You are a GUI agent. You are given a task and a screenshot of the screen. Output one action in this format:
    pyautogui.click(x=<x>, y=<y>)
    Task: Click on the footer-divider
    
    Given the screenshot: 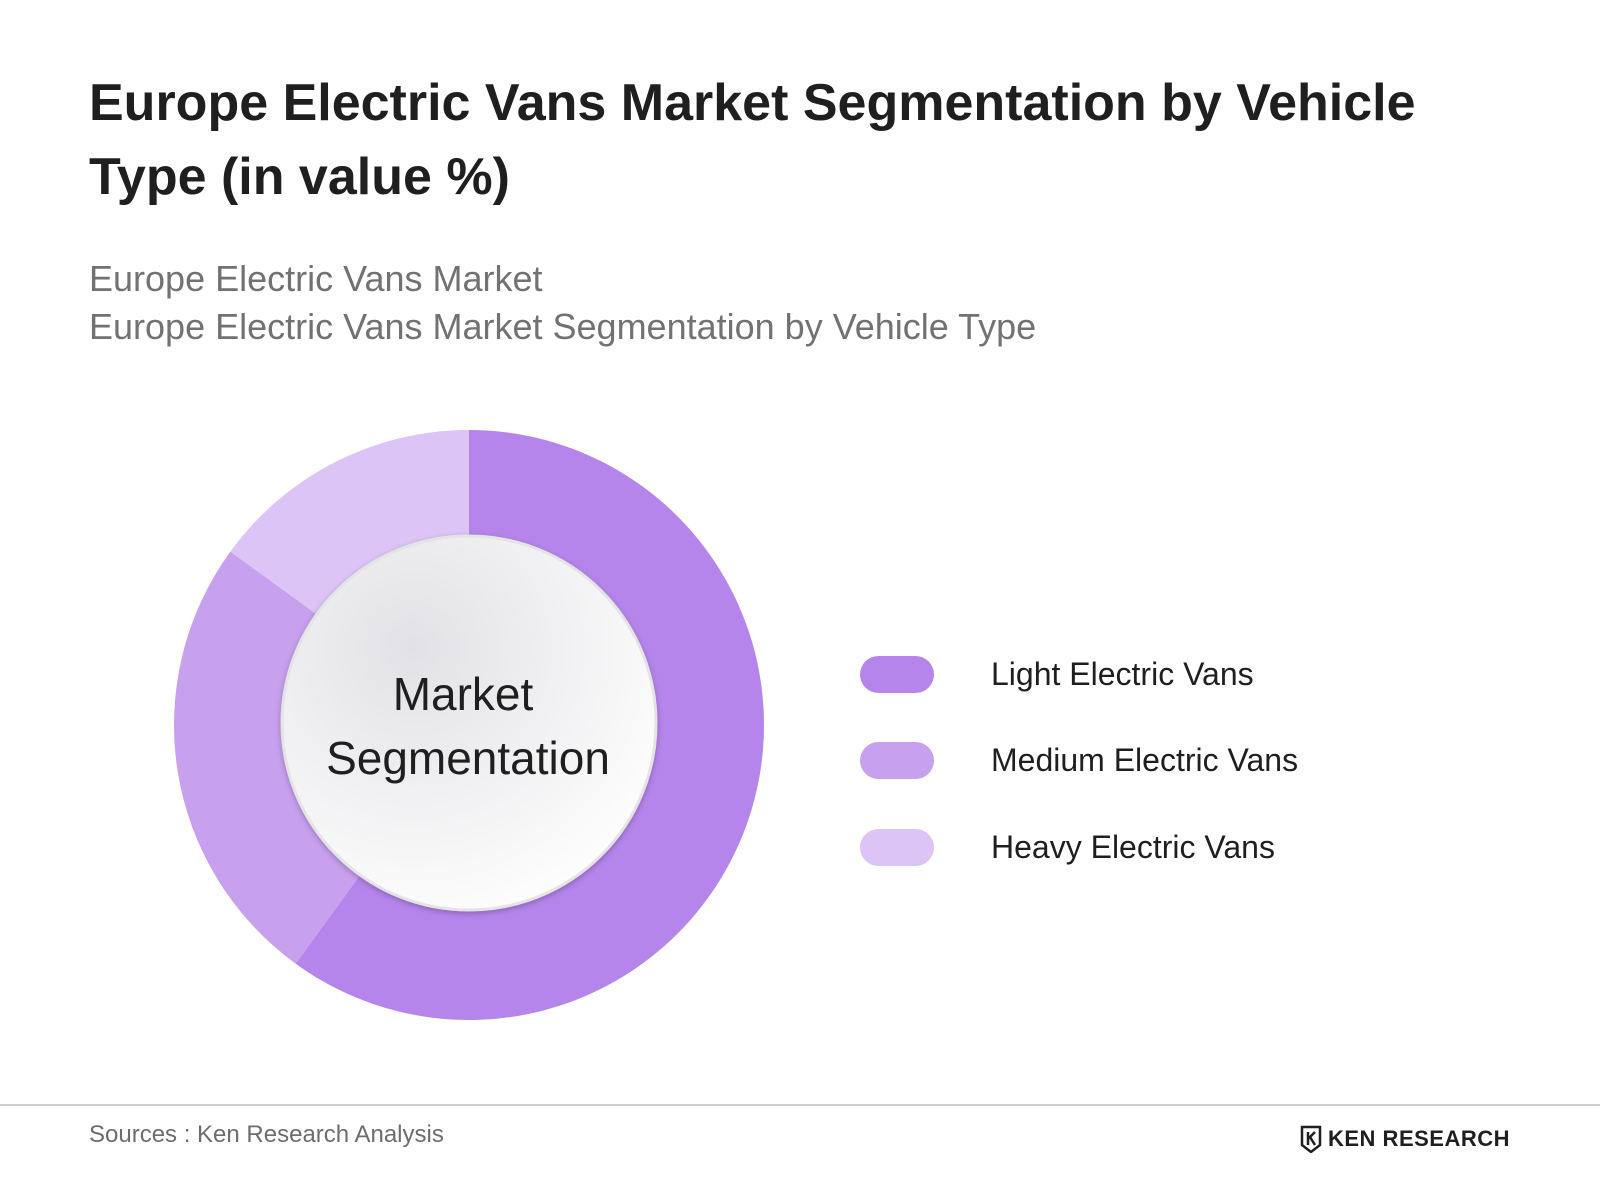 What is the action you would take?
    pyautogui.click(x=800, y=1105)
    